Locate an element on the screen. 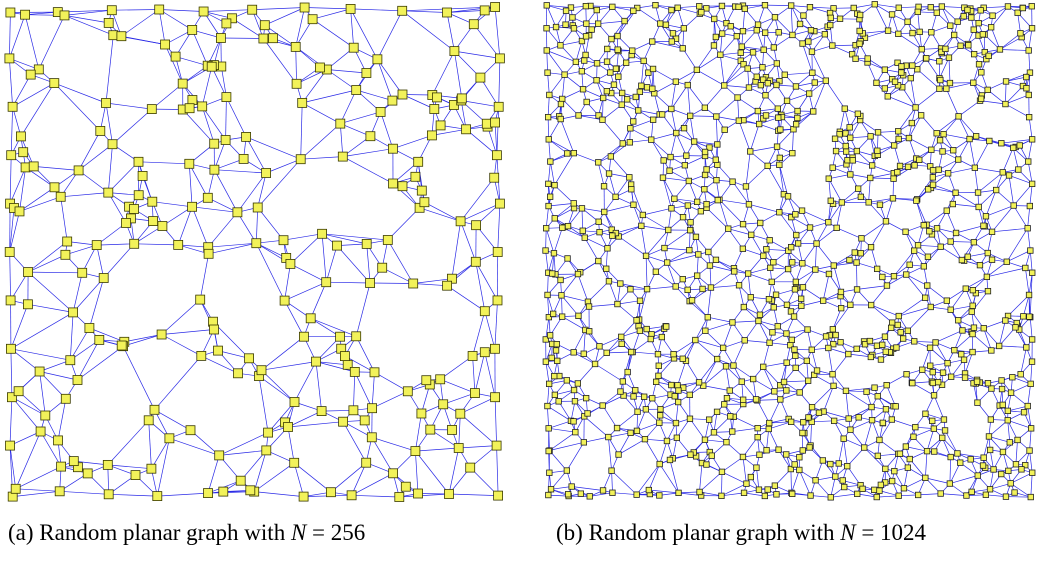  caption-a: (a) Random planar graph with N = 256 is located at coordinates (186, 533).